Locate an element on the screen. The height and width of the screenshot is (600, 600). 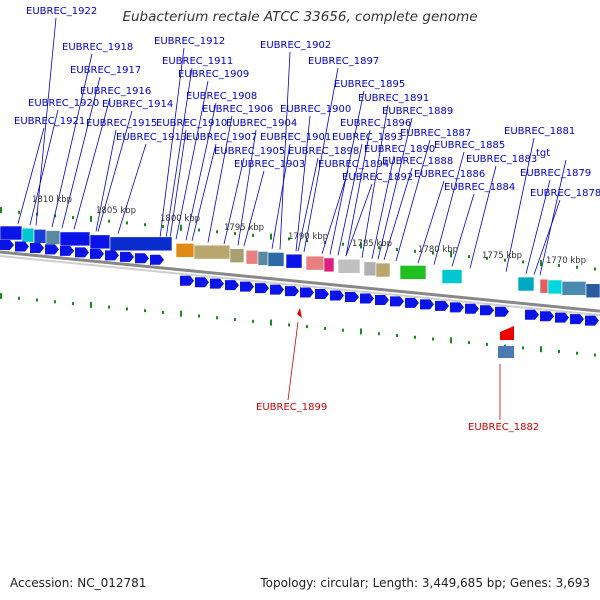
gene-label-forward: EUBREC_1886 is located at coordinates (449, 174).